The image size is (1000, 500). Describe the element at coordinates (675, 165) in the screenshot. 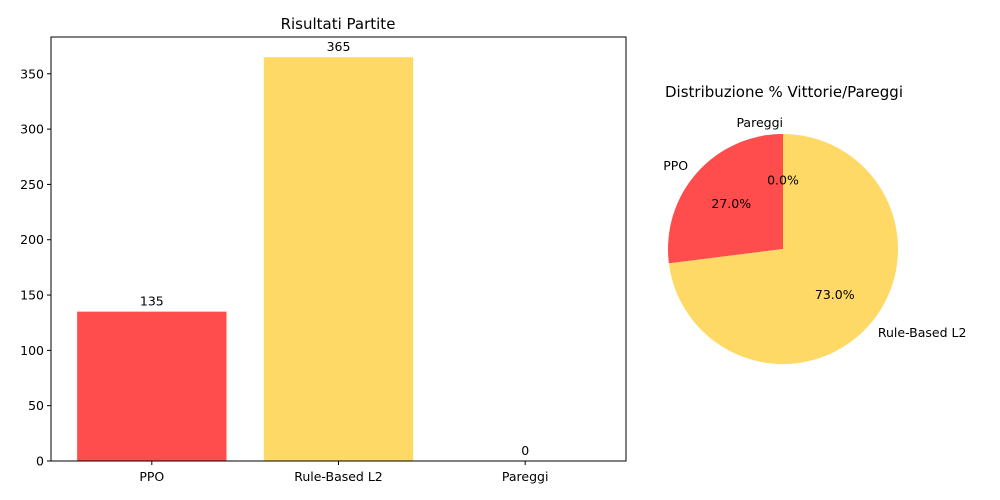

I see `pie-category-label-ppo: PPO` at that location.